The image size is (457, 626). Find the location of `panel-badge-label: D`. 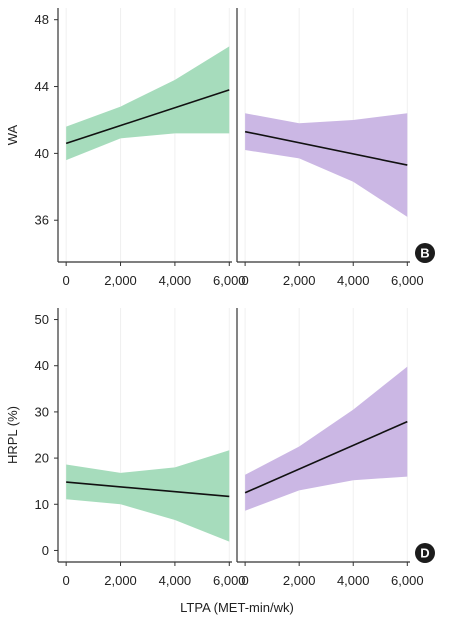

panel-badge-label: D is located at coordinates (424, 553).